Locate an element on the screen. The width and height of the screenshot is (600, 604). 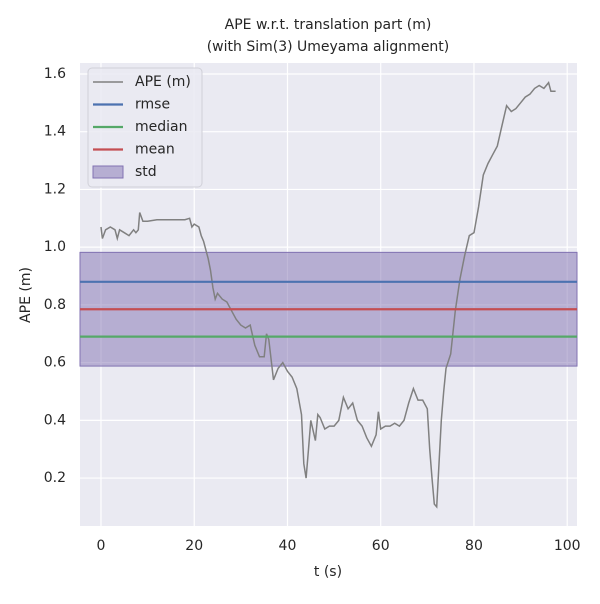
y-tick-label: 1.4 is located at coordinates (55, 132).